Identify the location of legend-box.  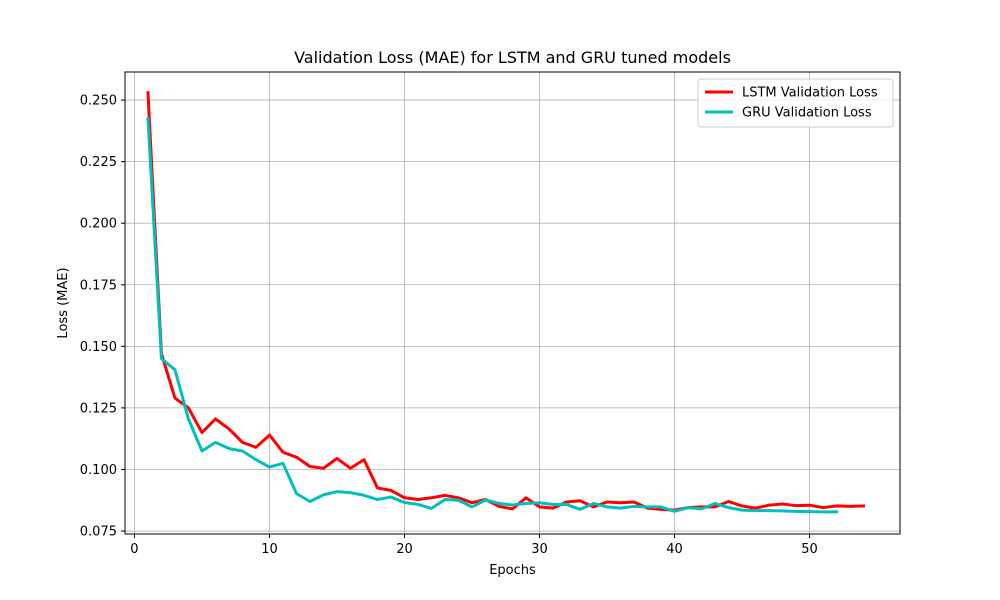
(795, 103).